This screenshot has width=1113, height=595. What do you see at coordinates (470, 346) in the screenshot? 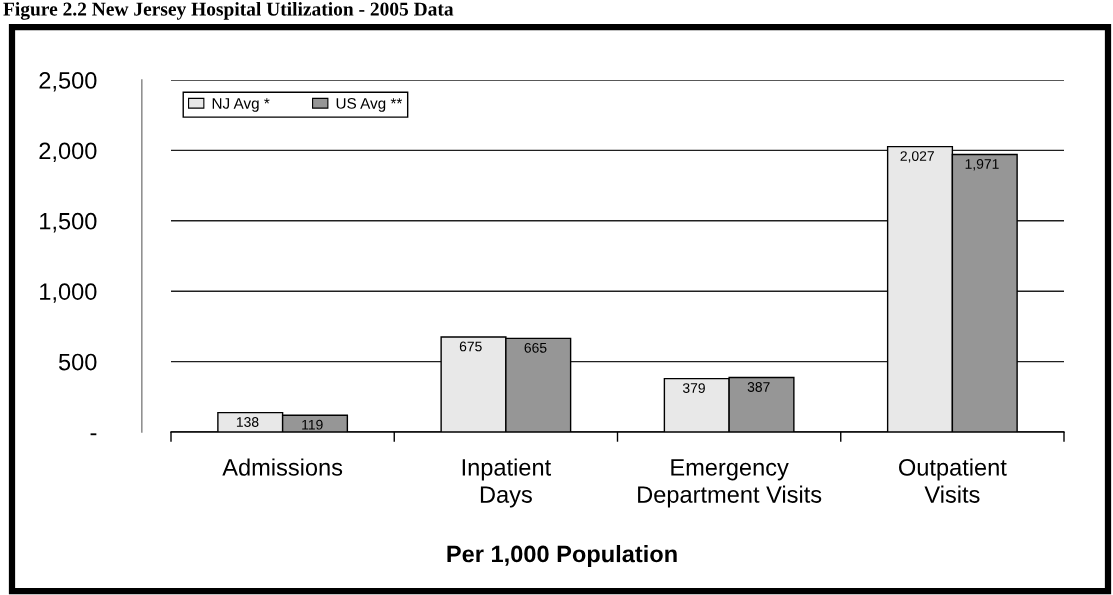
I see `data-label: 675` at bounding box center [470, 346].